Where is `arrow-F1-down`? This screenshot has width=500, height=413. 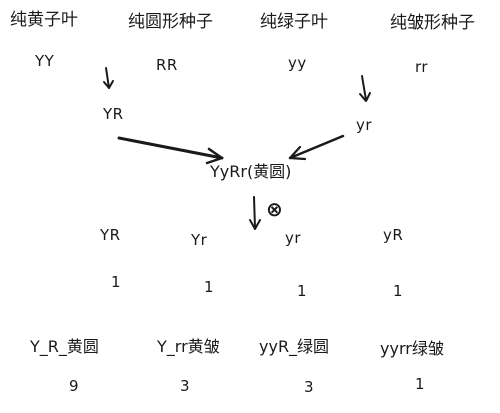 arrow-F1-down is located at coordinates (254, 212).